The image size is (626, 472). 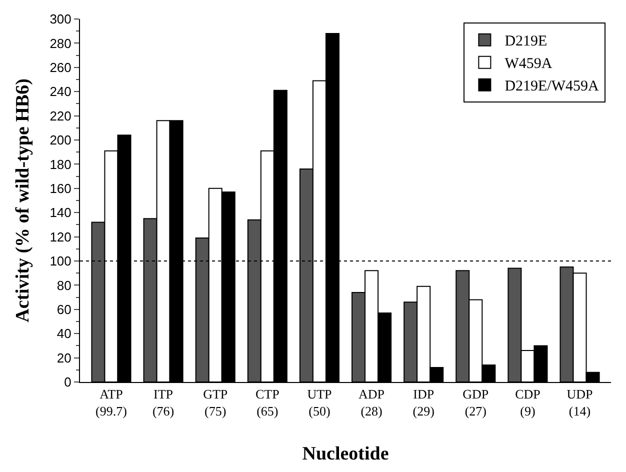 What do you see at coordinates (61, 140) in the screenshot?
I see `y-tick-label: 200` at bounding box center [61, 140].